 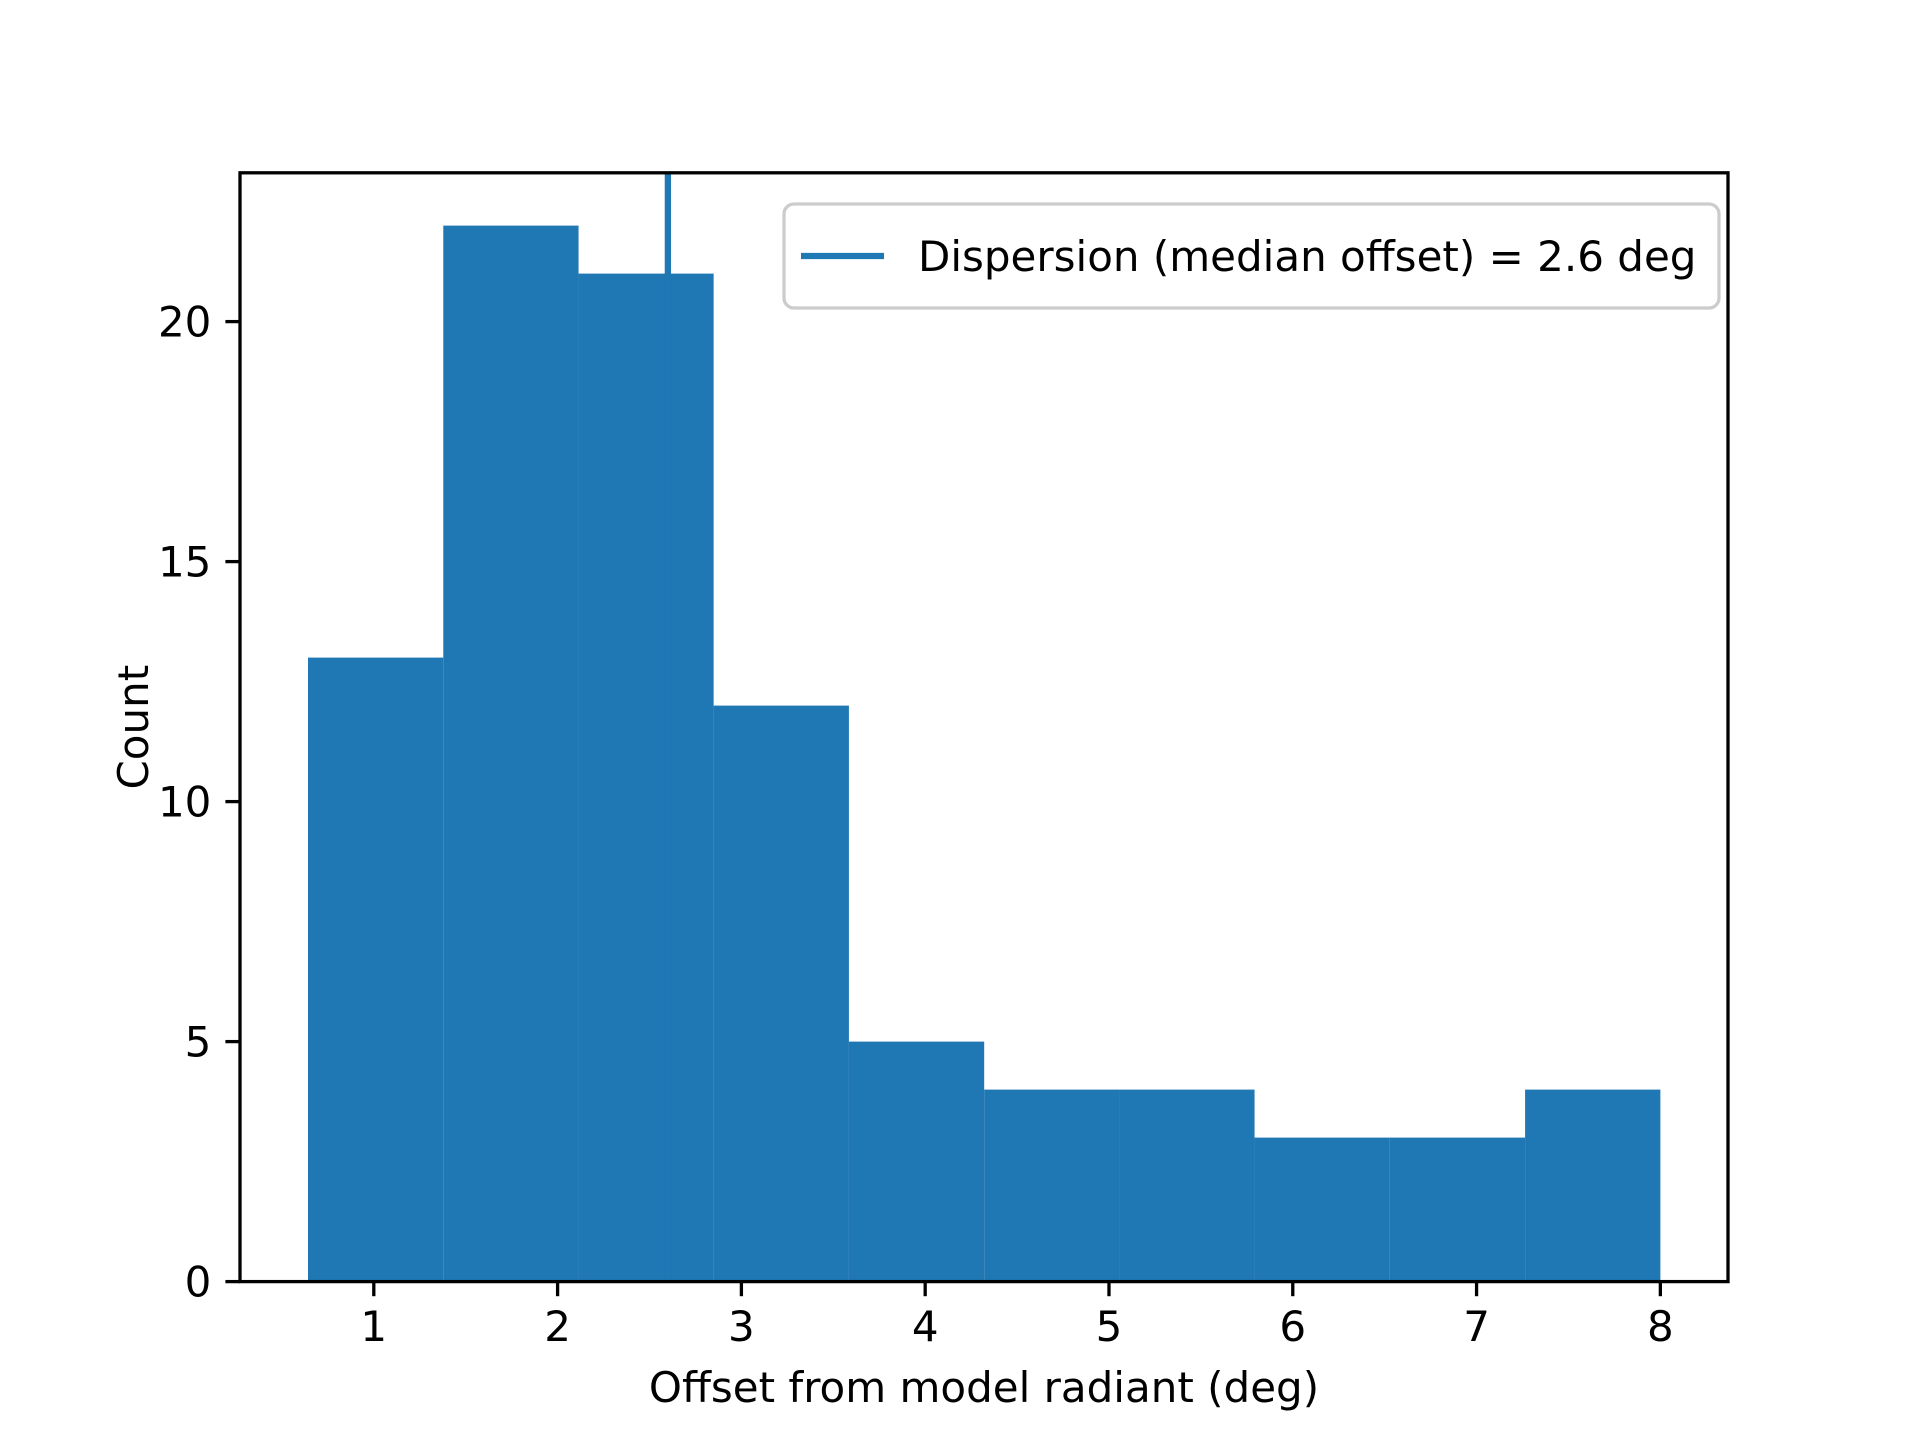 I want to click on legend: Dispersion (median offset) = 2.6 deg, so click(x=1251, y=256).